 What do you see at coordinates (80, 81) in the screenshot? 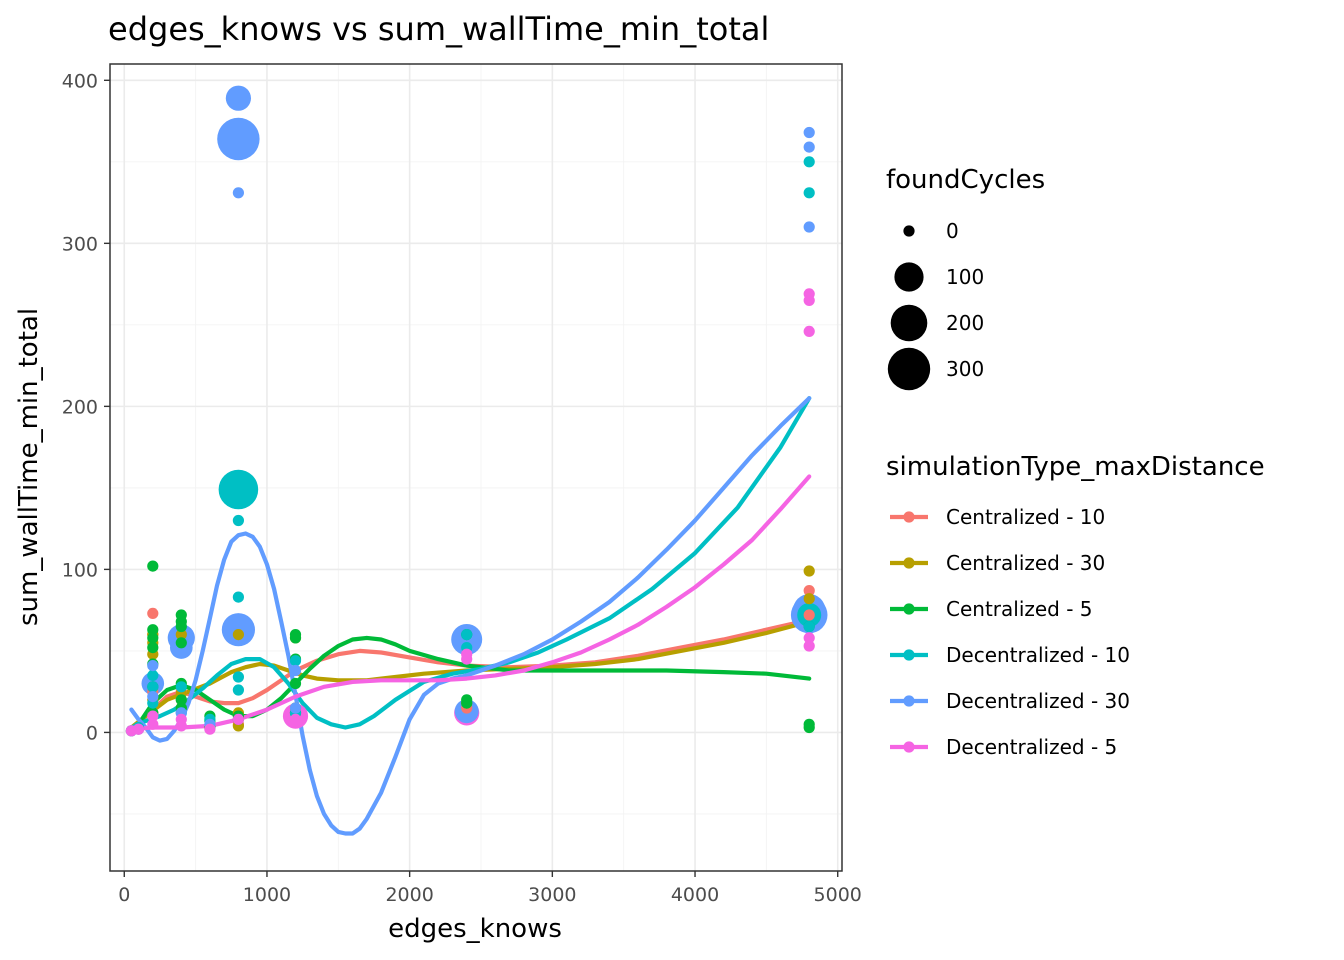
I see `y-tick-label: 400` at bounding box center [80, 81].